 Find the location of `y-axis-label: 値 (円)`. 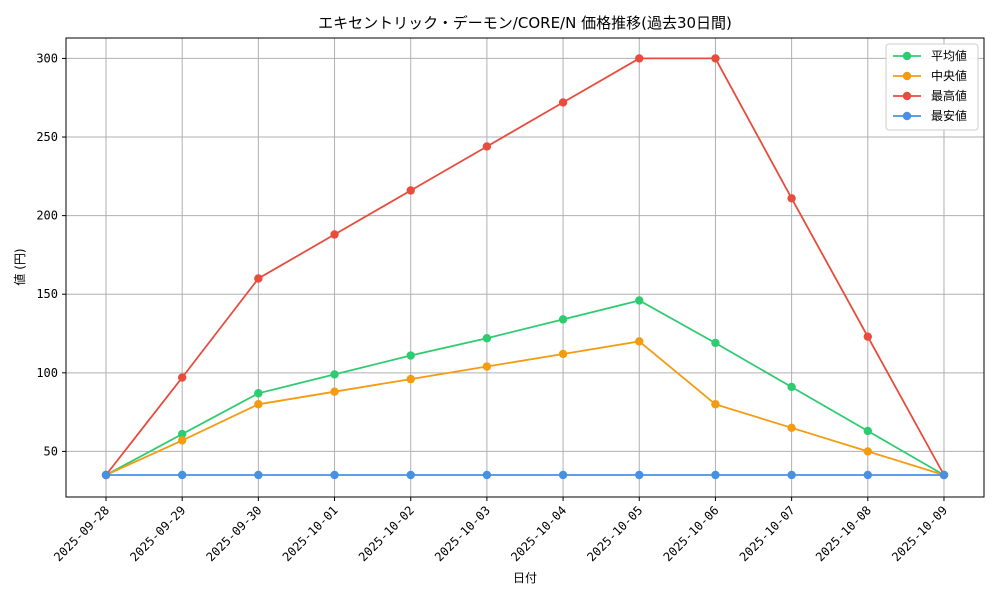

y-axis-label: 値 (円) is located at coordinates (19, 266).